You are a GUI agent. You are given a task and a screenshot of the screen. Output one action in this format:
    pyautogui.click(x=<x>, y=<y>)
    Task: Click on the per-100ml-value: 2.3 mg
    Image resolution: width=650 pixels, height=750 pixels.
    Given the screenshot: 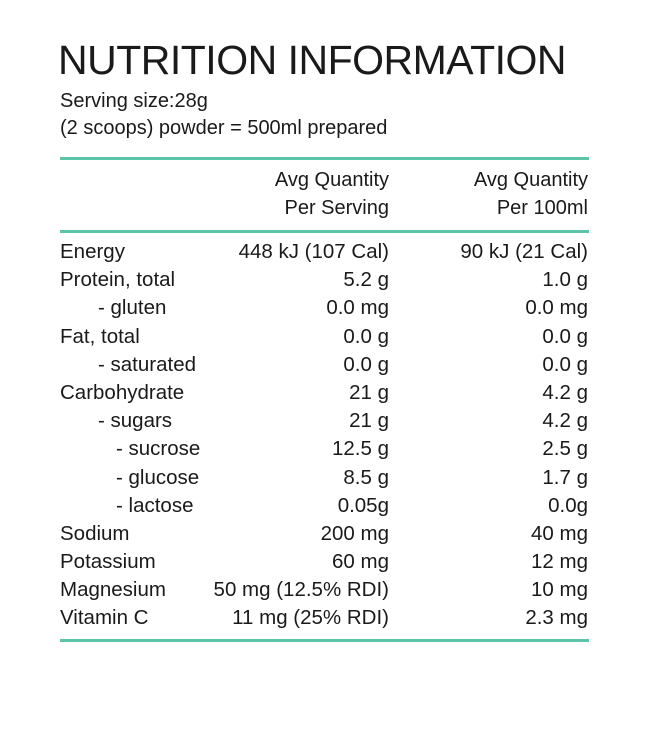 What is the action you would take?
    pyautogui.click(x=556, y=618)
    